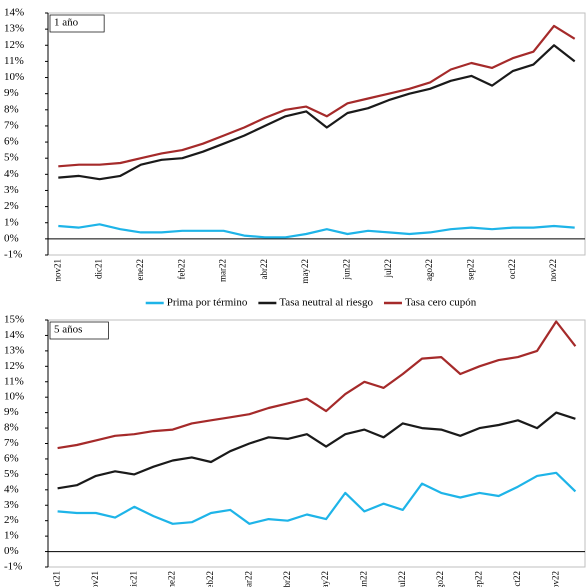  I want to click on y-tick-label: 15%, so click(14, 320).